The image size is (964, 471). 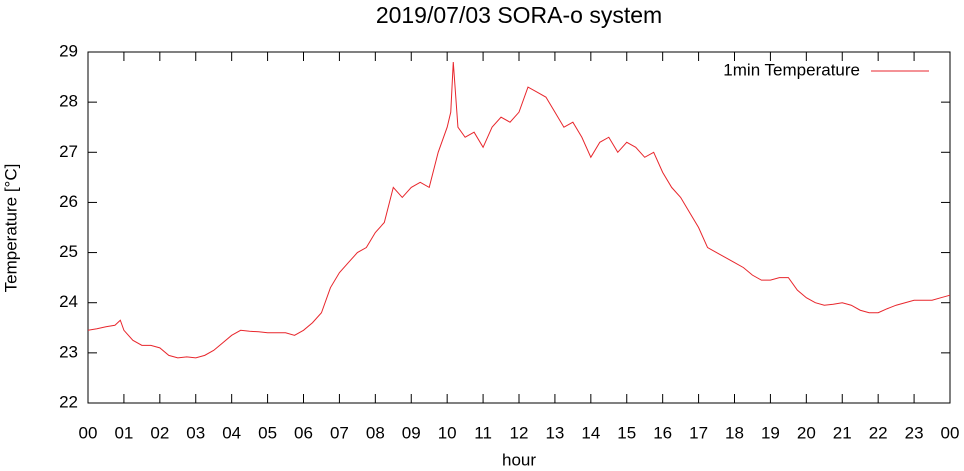 I want to click on x-tick-label: 12, so click(x=519, y=432).